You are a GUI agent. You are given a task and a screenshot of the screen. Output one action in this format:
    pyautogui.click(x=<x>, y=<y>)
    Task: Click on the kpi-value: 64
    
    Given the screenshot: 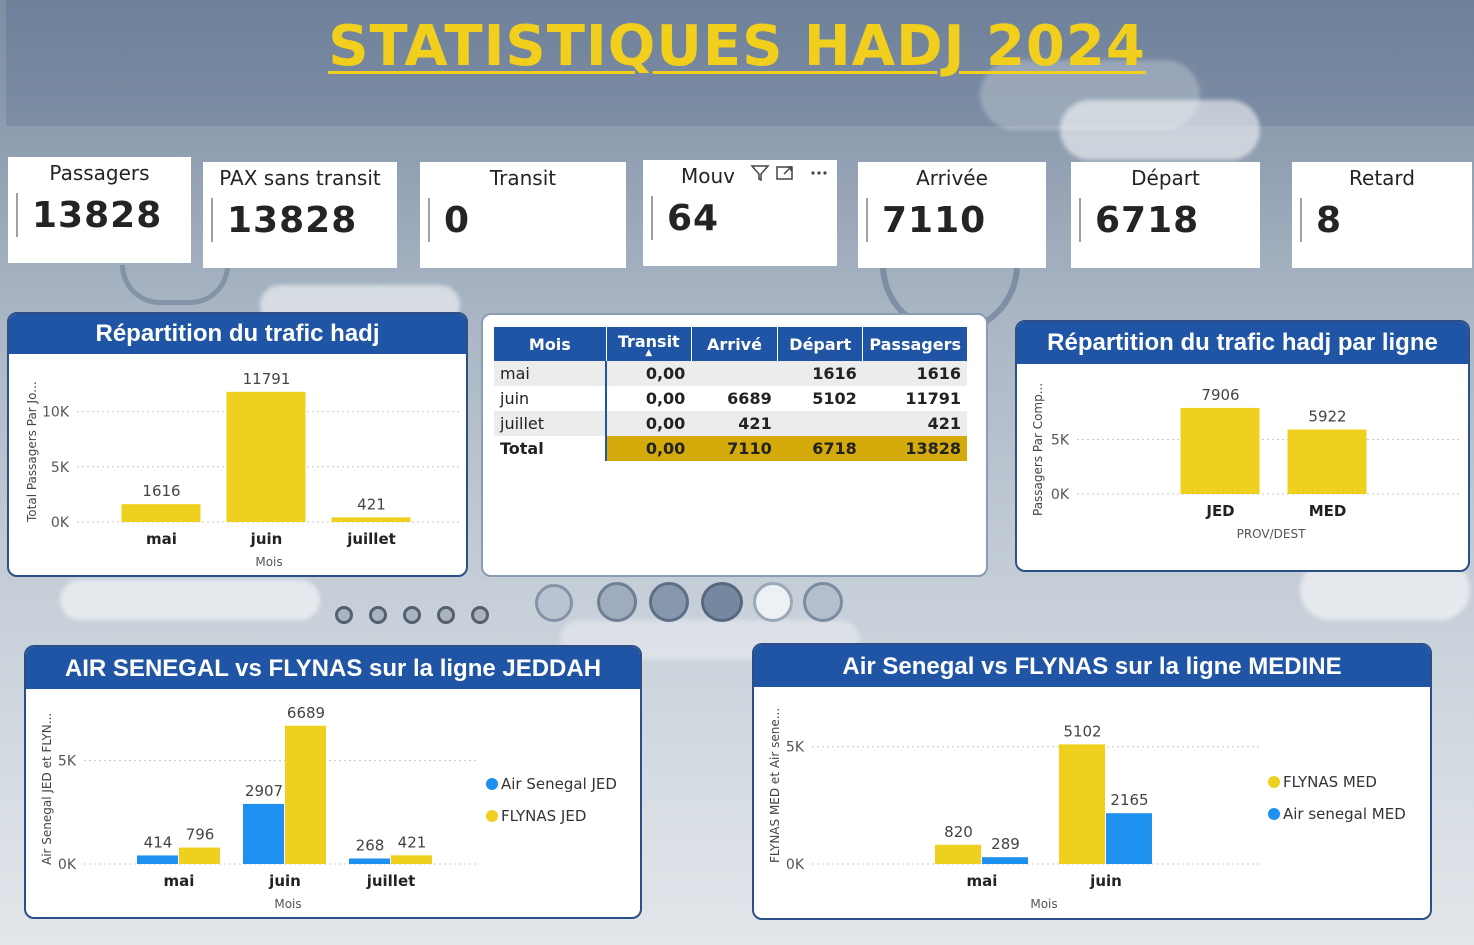 What is the action you would take?
    pyautogui.click(x=693, y=218)
    